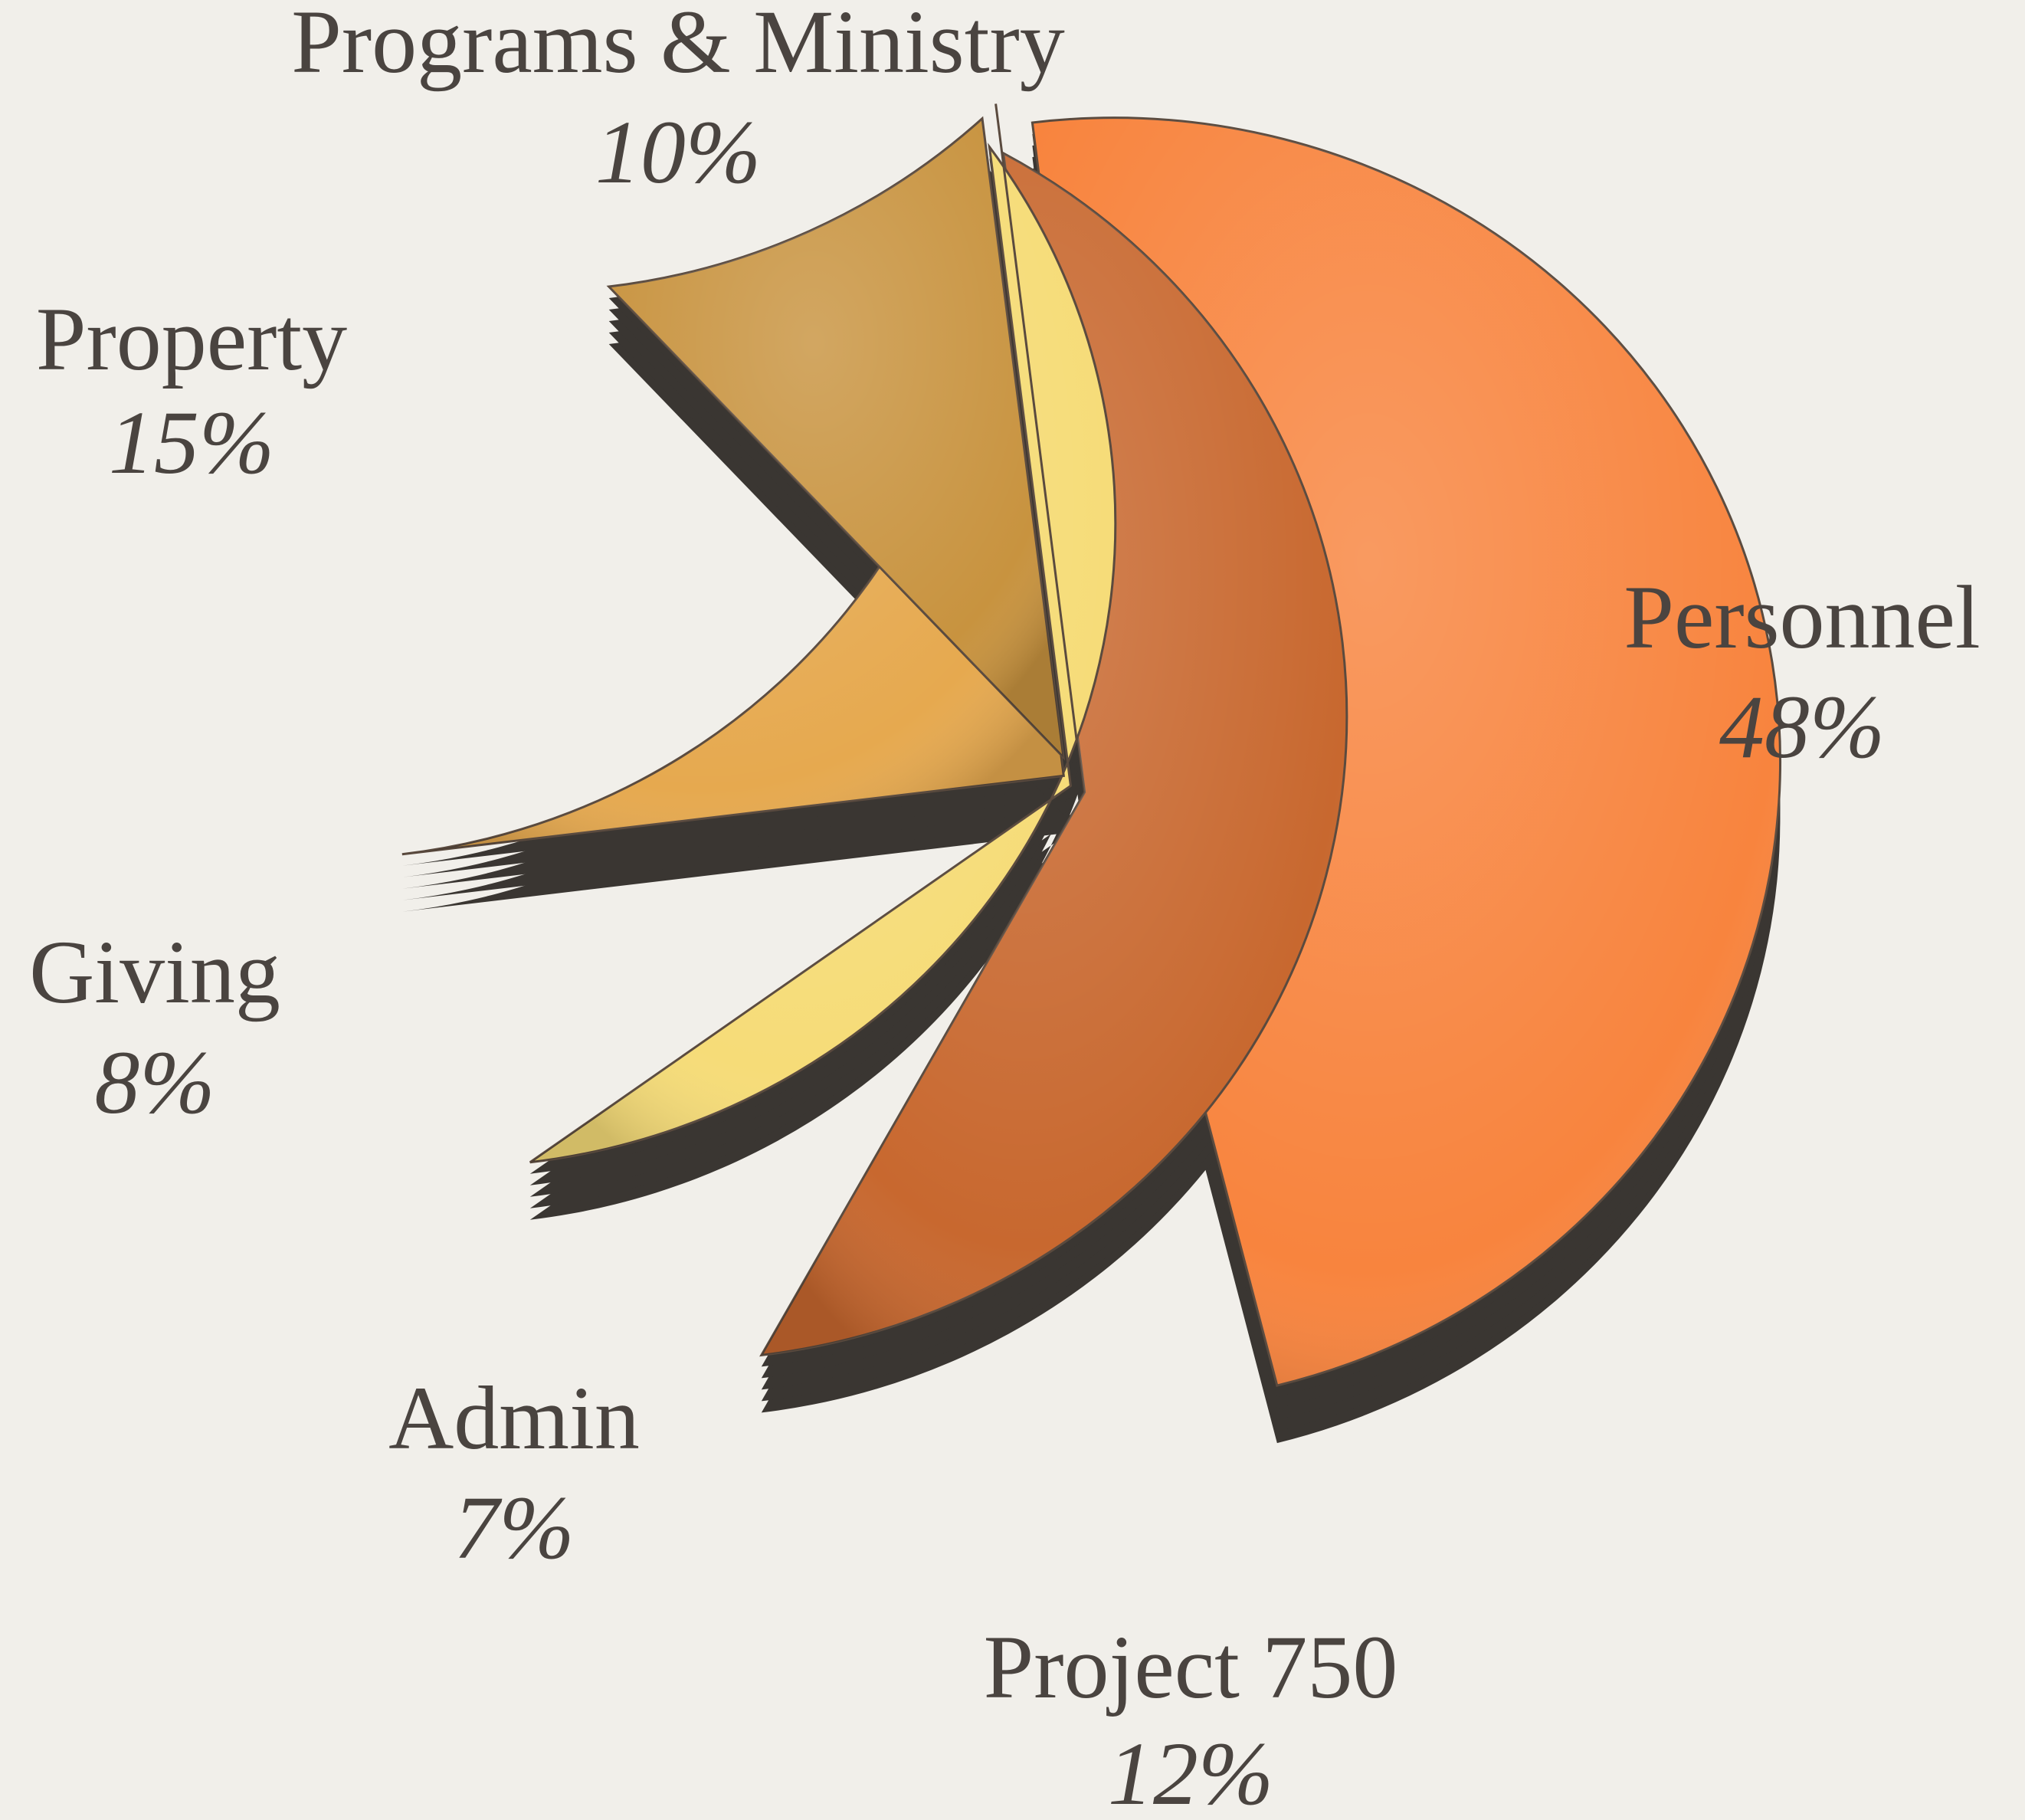 The image size is (2025, 1820). What do you see at coordinates (154, 972) in the screenshot?
I see `slice-label: Giving` at bounding box center [154, 972].